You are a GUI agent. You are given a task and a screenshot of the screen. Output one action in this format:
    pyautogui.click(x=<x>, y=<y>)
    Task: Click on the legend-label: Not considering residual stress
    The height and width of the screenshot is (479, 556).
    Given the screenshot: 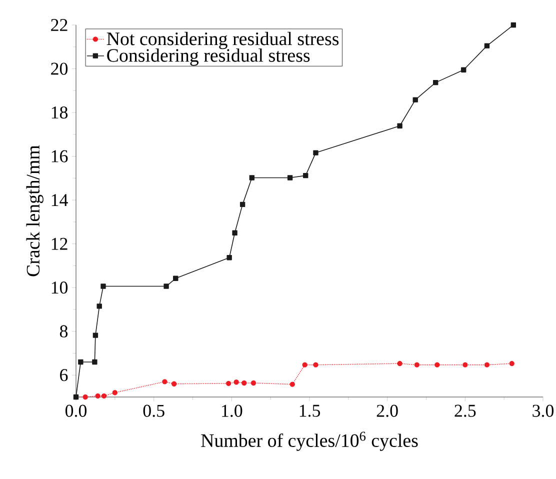 What is the action you would take?
    pyautogui.click(x=222, y=41)
    